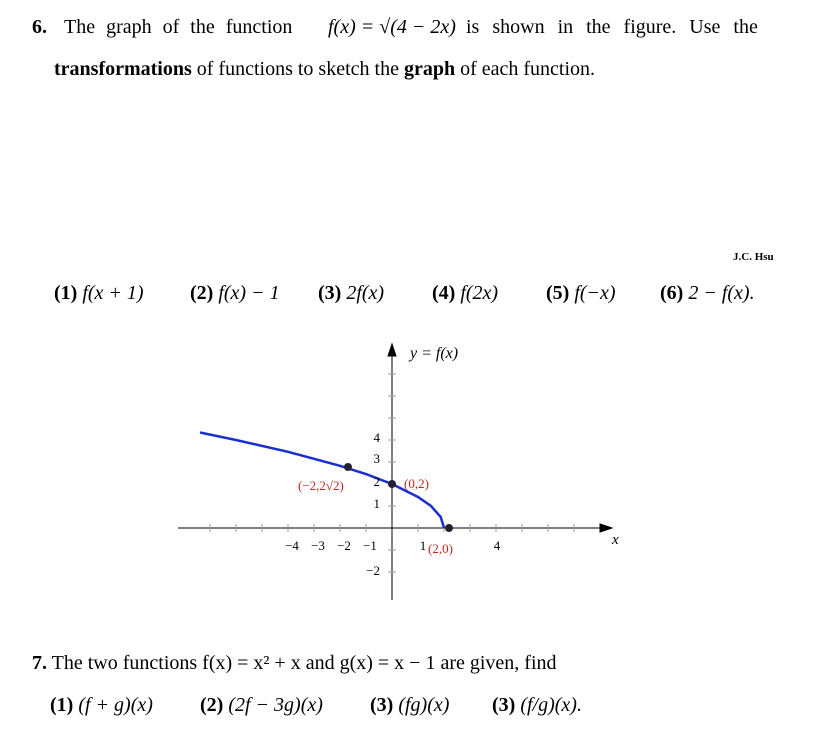 Image resolution: width=821 pixels, height=731 pixels. What do you see at coordinates (318, 545) in the screenshot?
I see `x-tick-label: −3` at bounding box center [318, 545].